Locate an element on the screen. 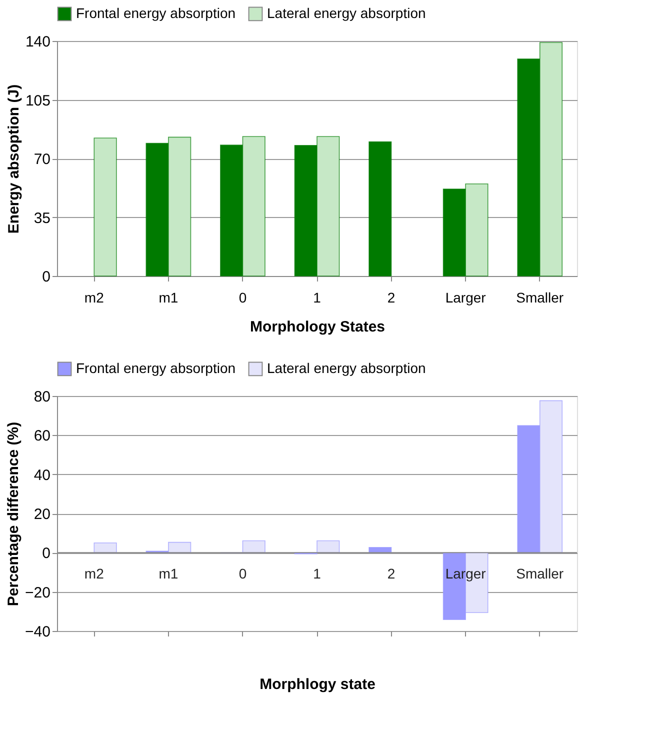  y-tick-label: 60 is located at coordinates (42, 436).